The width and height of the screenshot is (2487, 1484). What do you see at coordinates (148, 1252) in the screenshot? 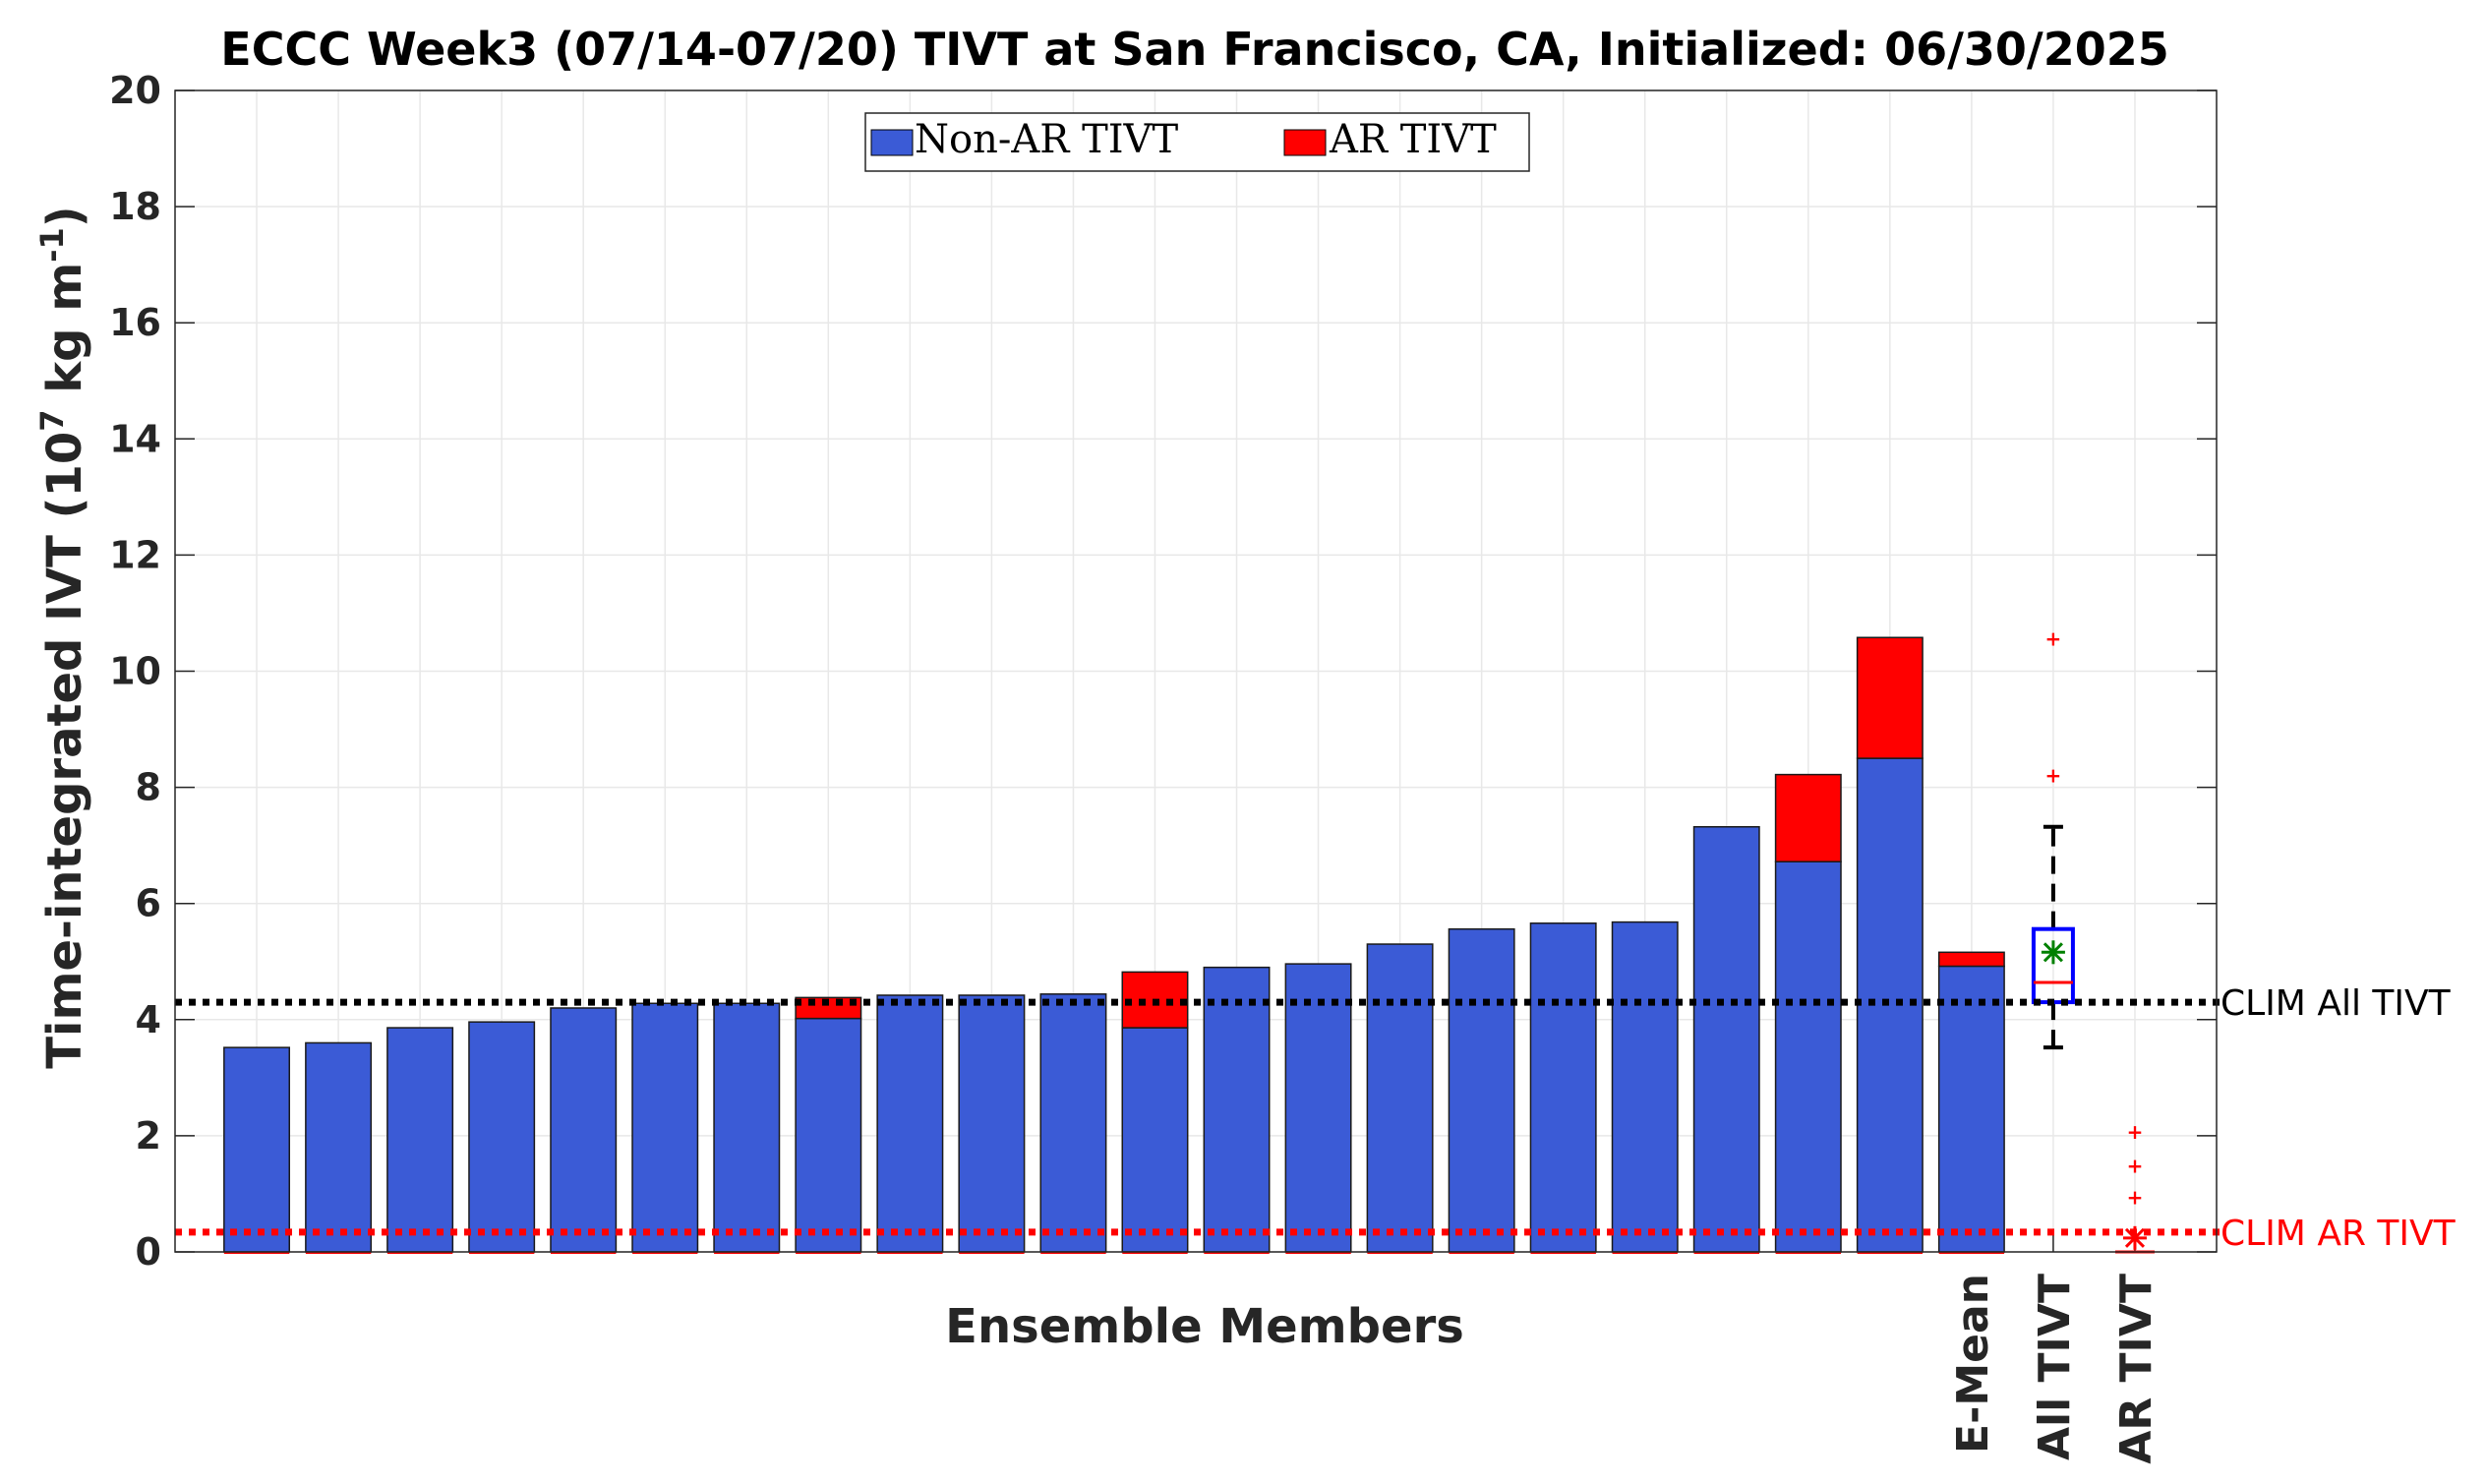
I see `y-tick-label: 0` at bounding box center [148, 1252].